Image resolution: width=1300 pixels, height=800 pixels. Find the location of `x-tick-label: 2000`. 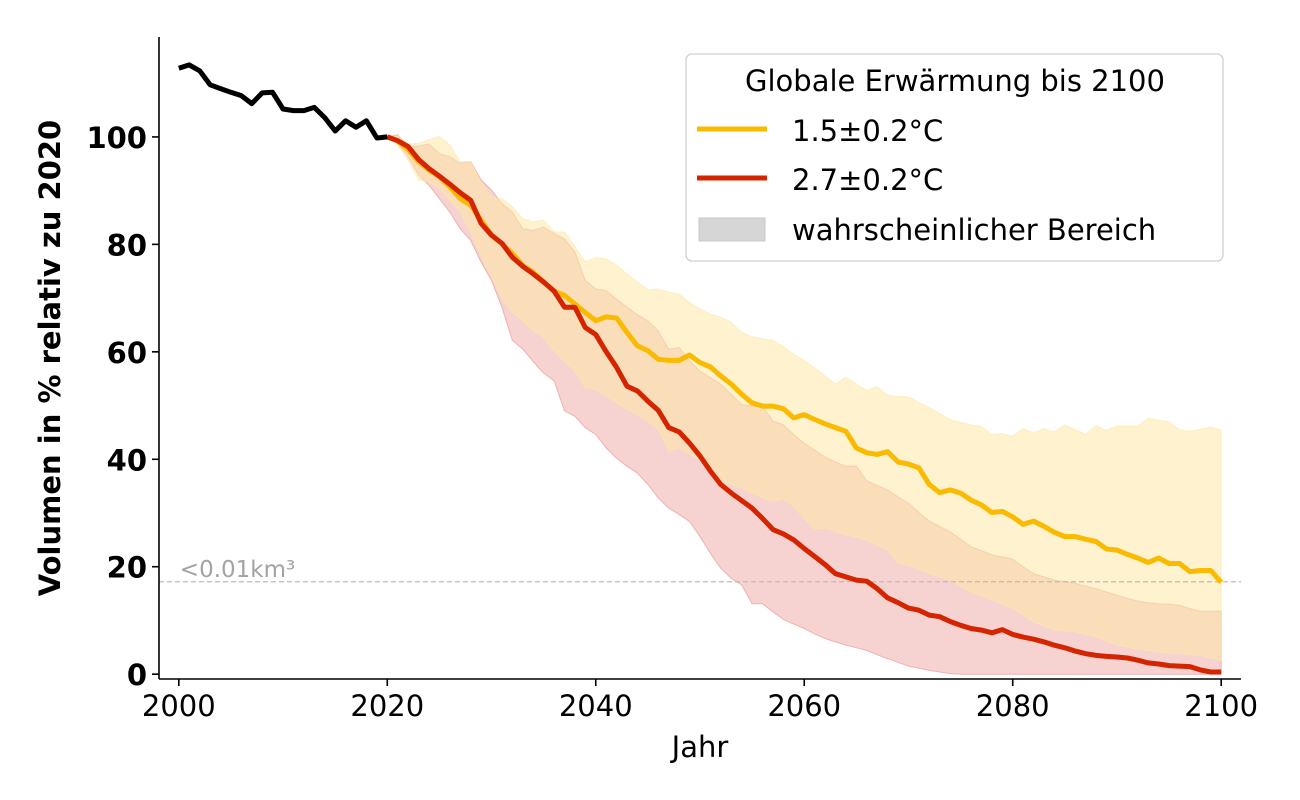

x-tick-label: 2000 is located at coordinates (179, 706).